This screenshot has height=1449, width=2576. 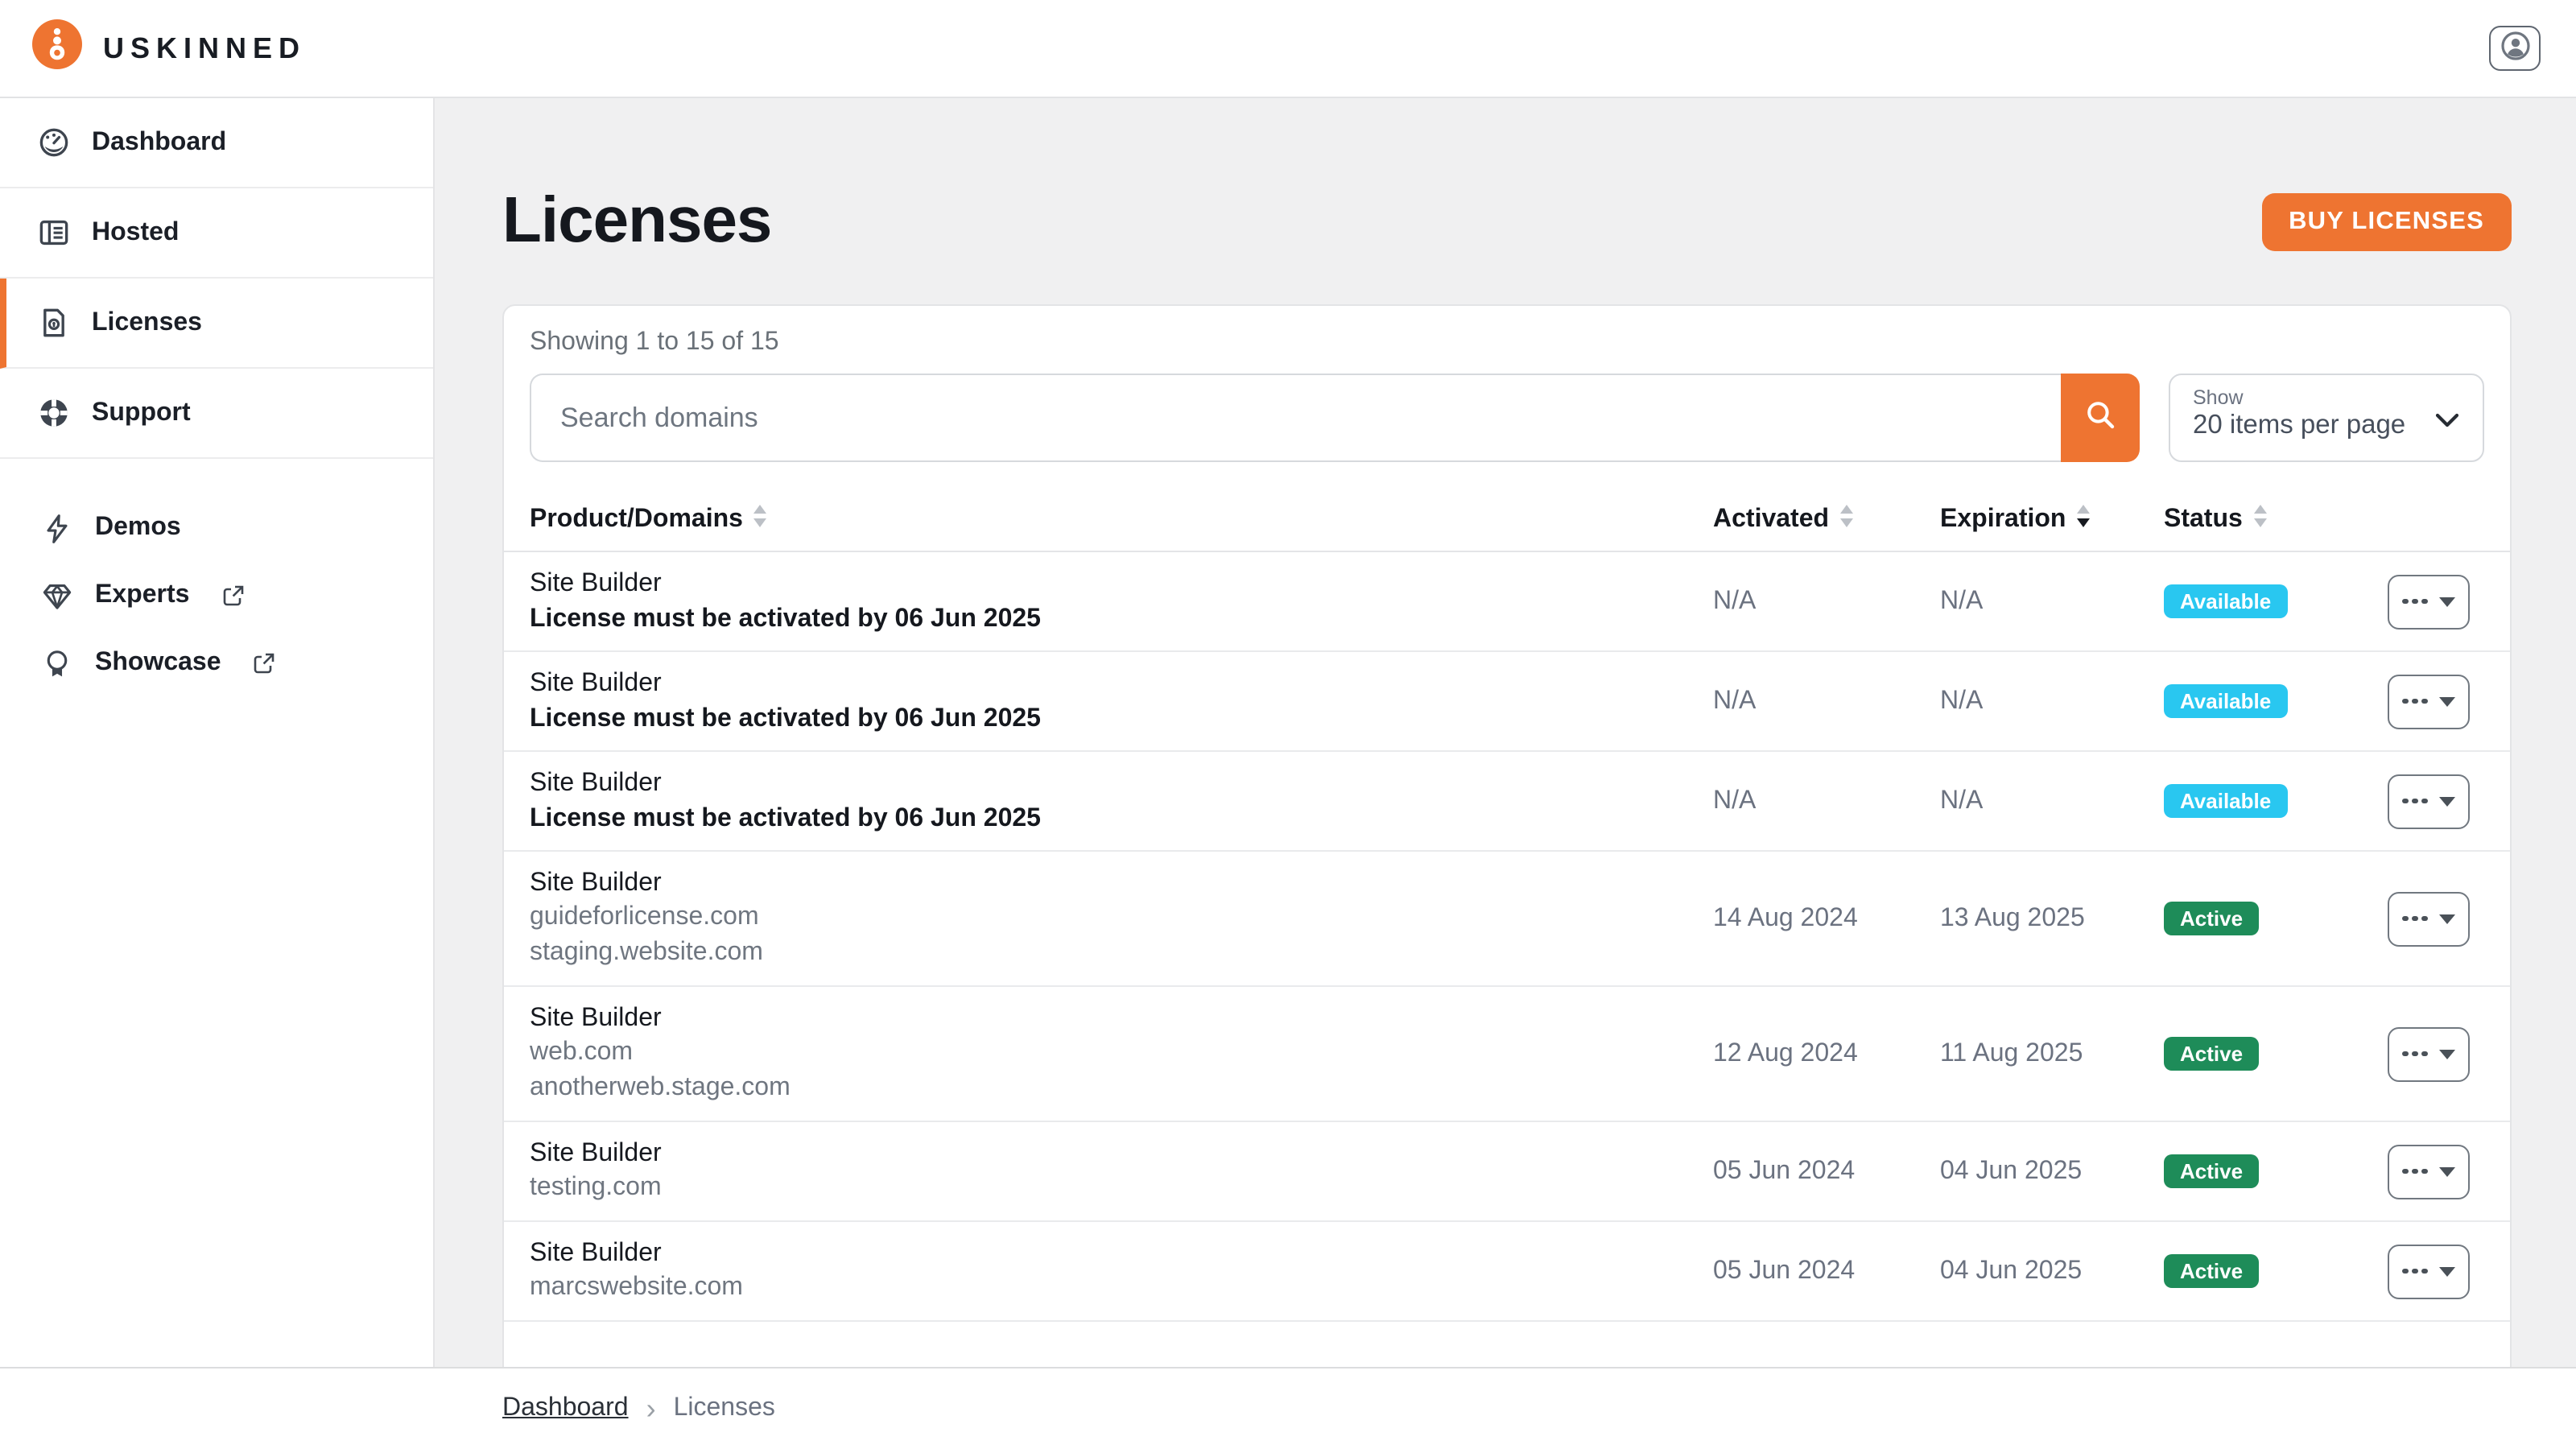 I want to click on expiration-date: 11 Aug 2025, so click(x=2012, y=1053).